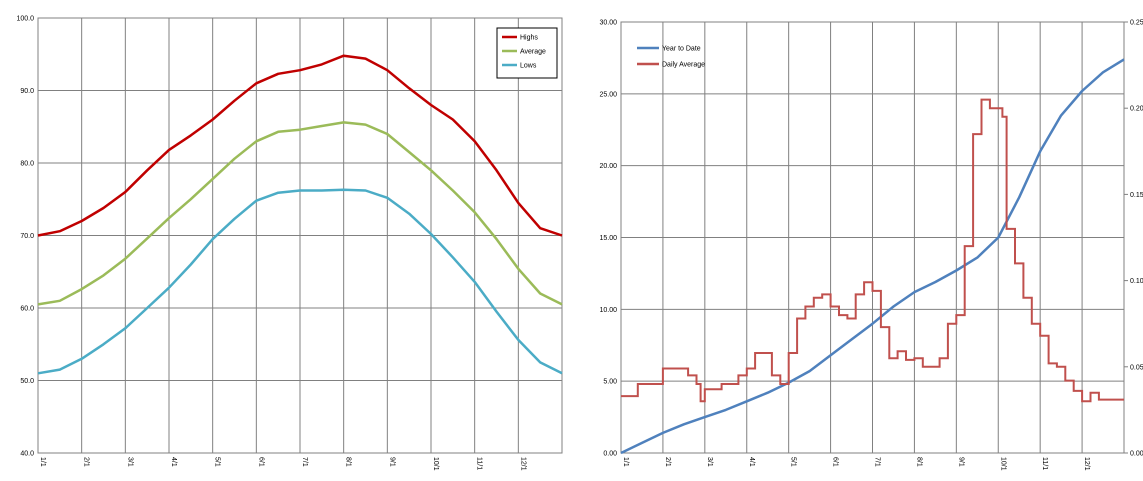  What do you see at coordinates (1136, 367) in the screenshot?
I see `y2-tick-label: 0.05` at bounding box center [1136, 367].